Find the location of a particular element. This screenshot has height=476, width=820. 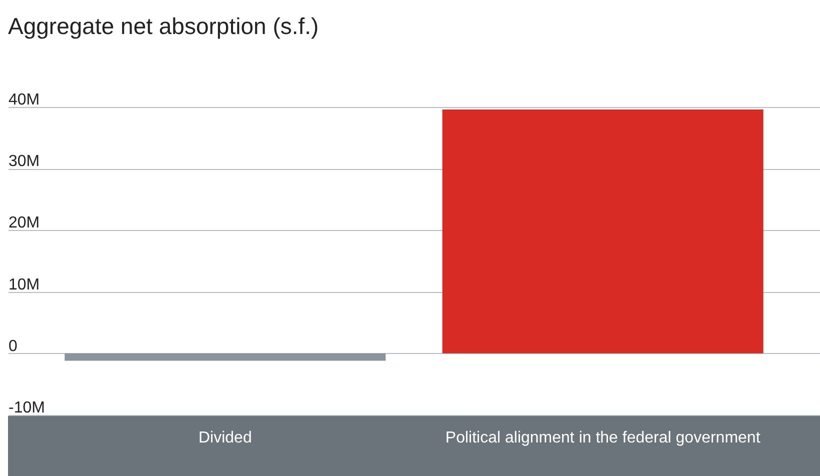

y-tick-label: 30M is located at coordinates (24, 161).